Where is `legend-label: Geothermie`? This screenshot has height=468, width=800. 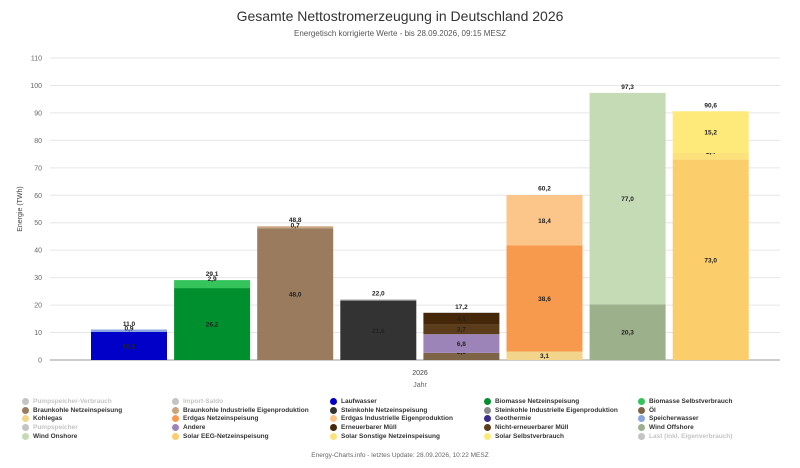 legend-label: Geothermie is located at coordinates (513, 419).